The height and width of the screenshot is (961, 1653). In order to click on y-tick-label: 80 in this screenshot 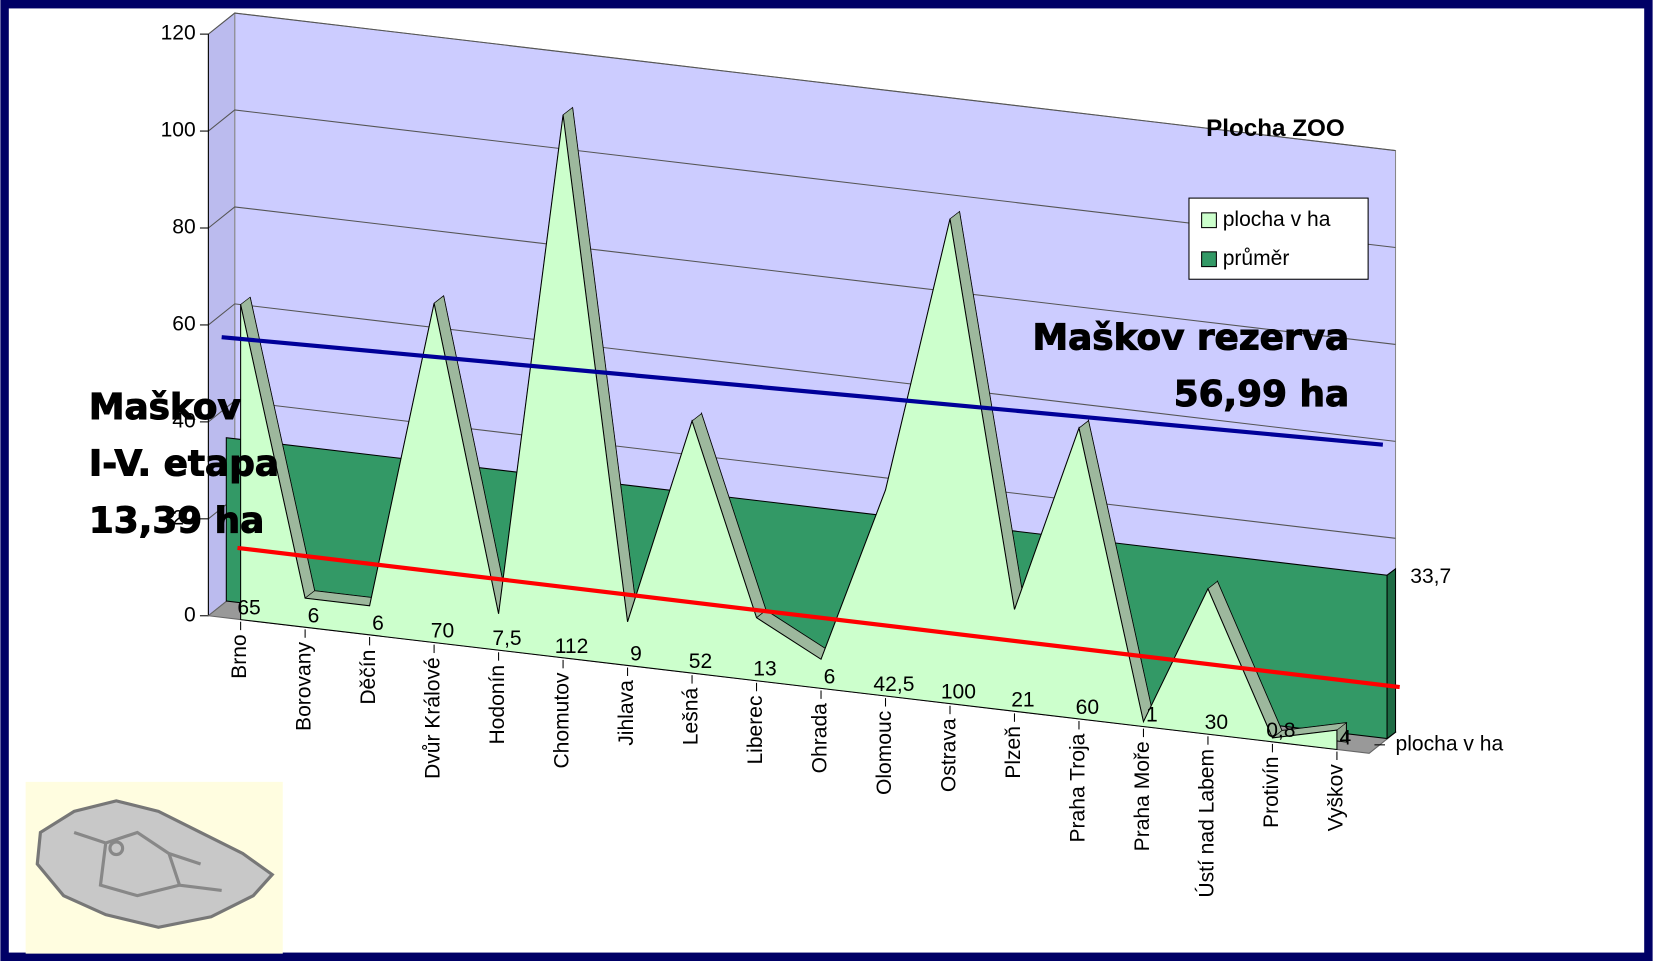, I will do `click(183, 227)`.